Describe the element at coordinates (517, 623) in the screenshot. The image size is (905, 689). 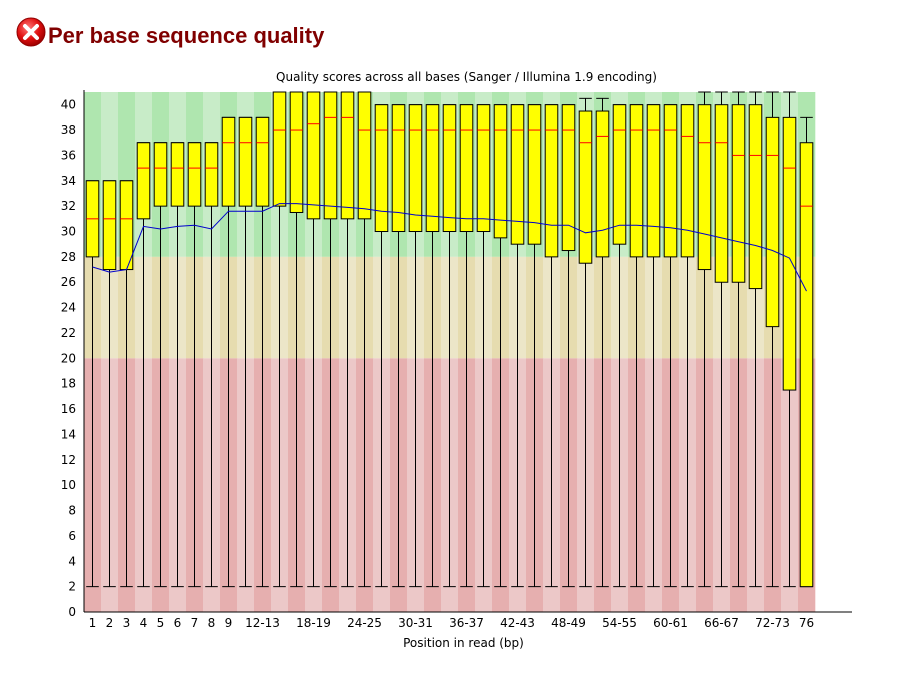
I see `x-tick-label: 42-43` at that location.